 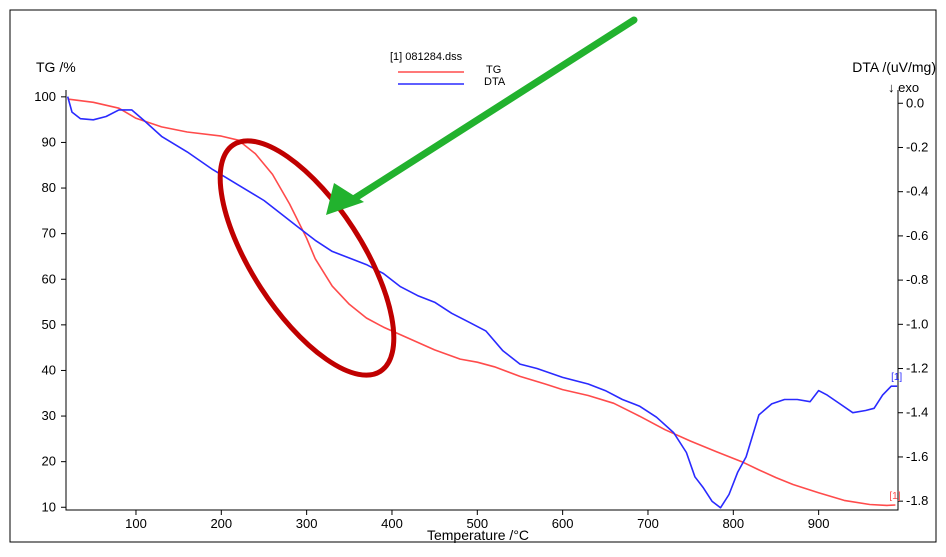 I want to click on legend-title: [1] 081284.dss, so click(x=426, y=57).